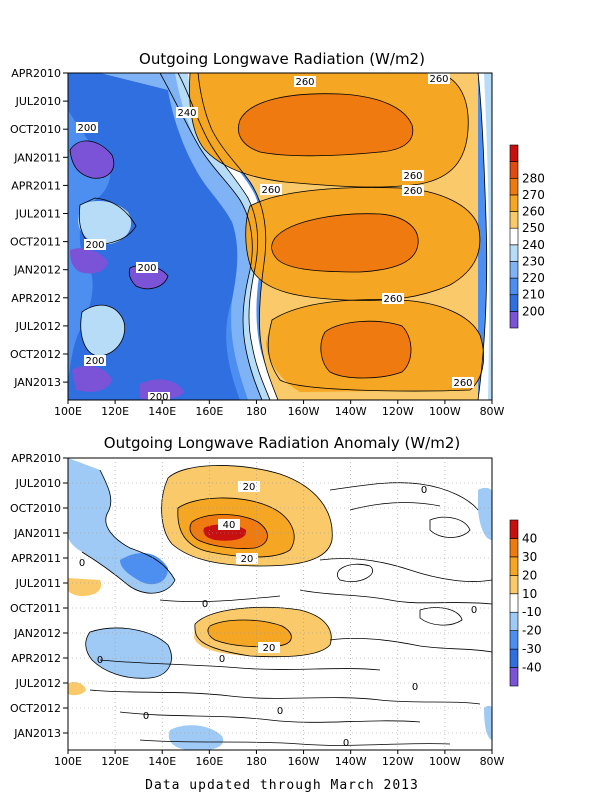  Describe the element at coordinates (492, 411) in the screenshot. I see `top-xtick-label: 80W` at that location.